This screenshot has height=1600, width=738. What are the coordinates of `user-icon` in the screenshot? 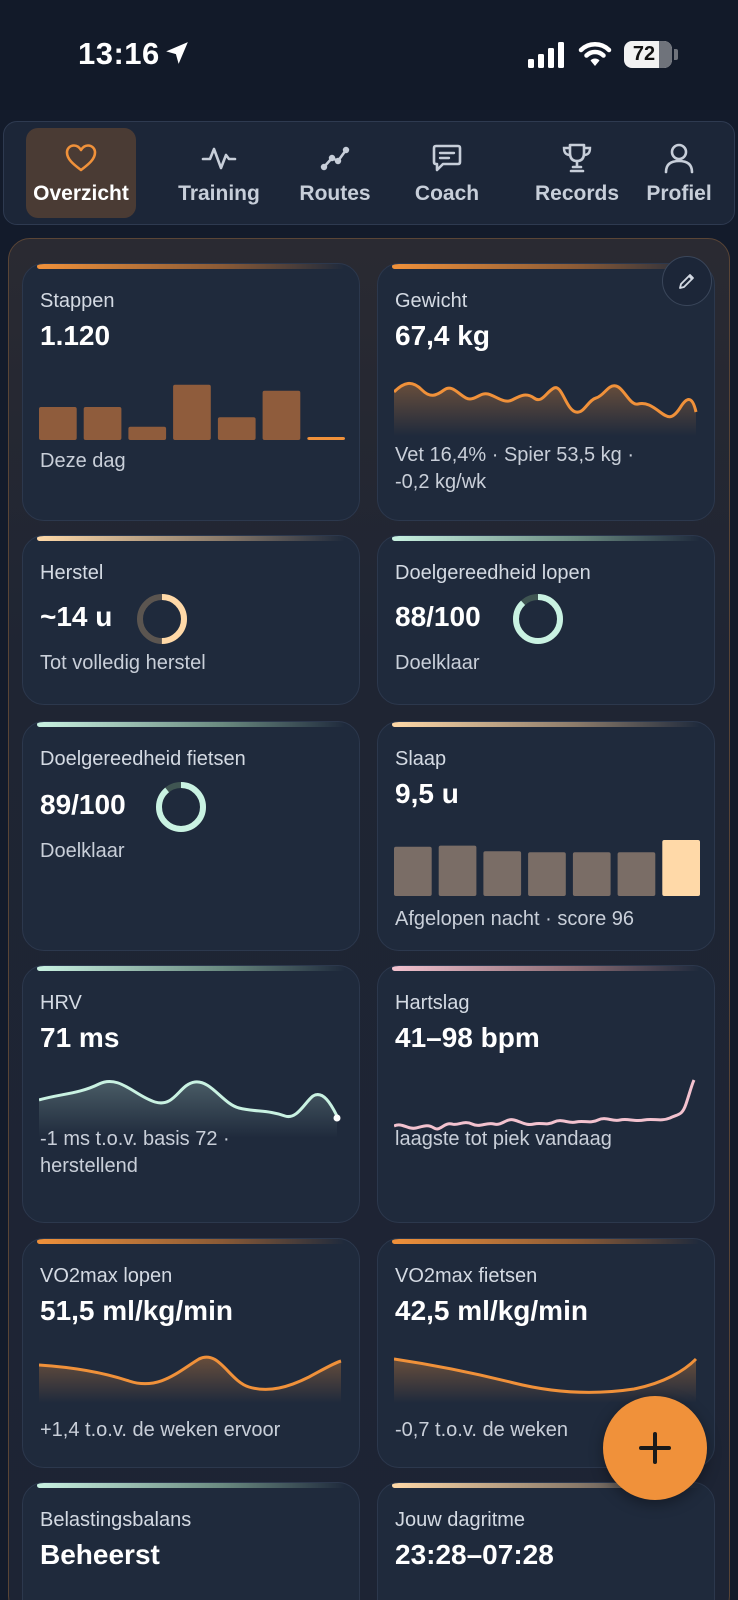 It's located at (679, 158).